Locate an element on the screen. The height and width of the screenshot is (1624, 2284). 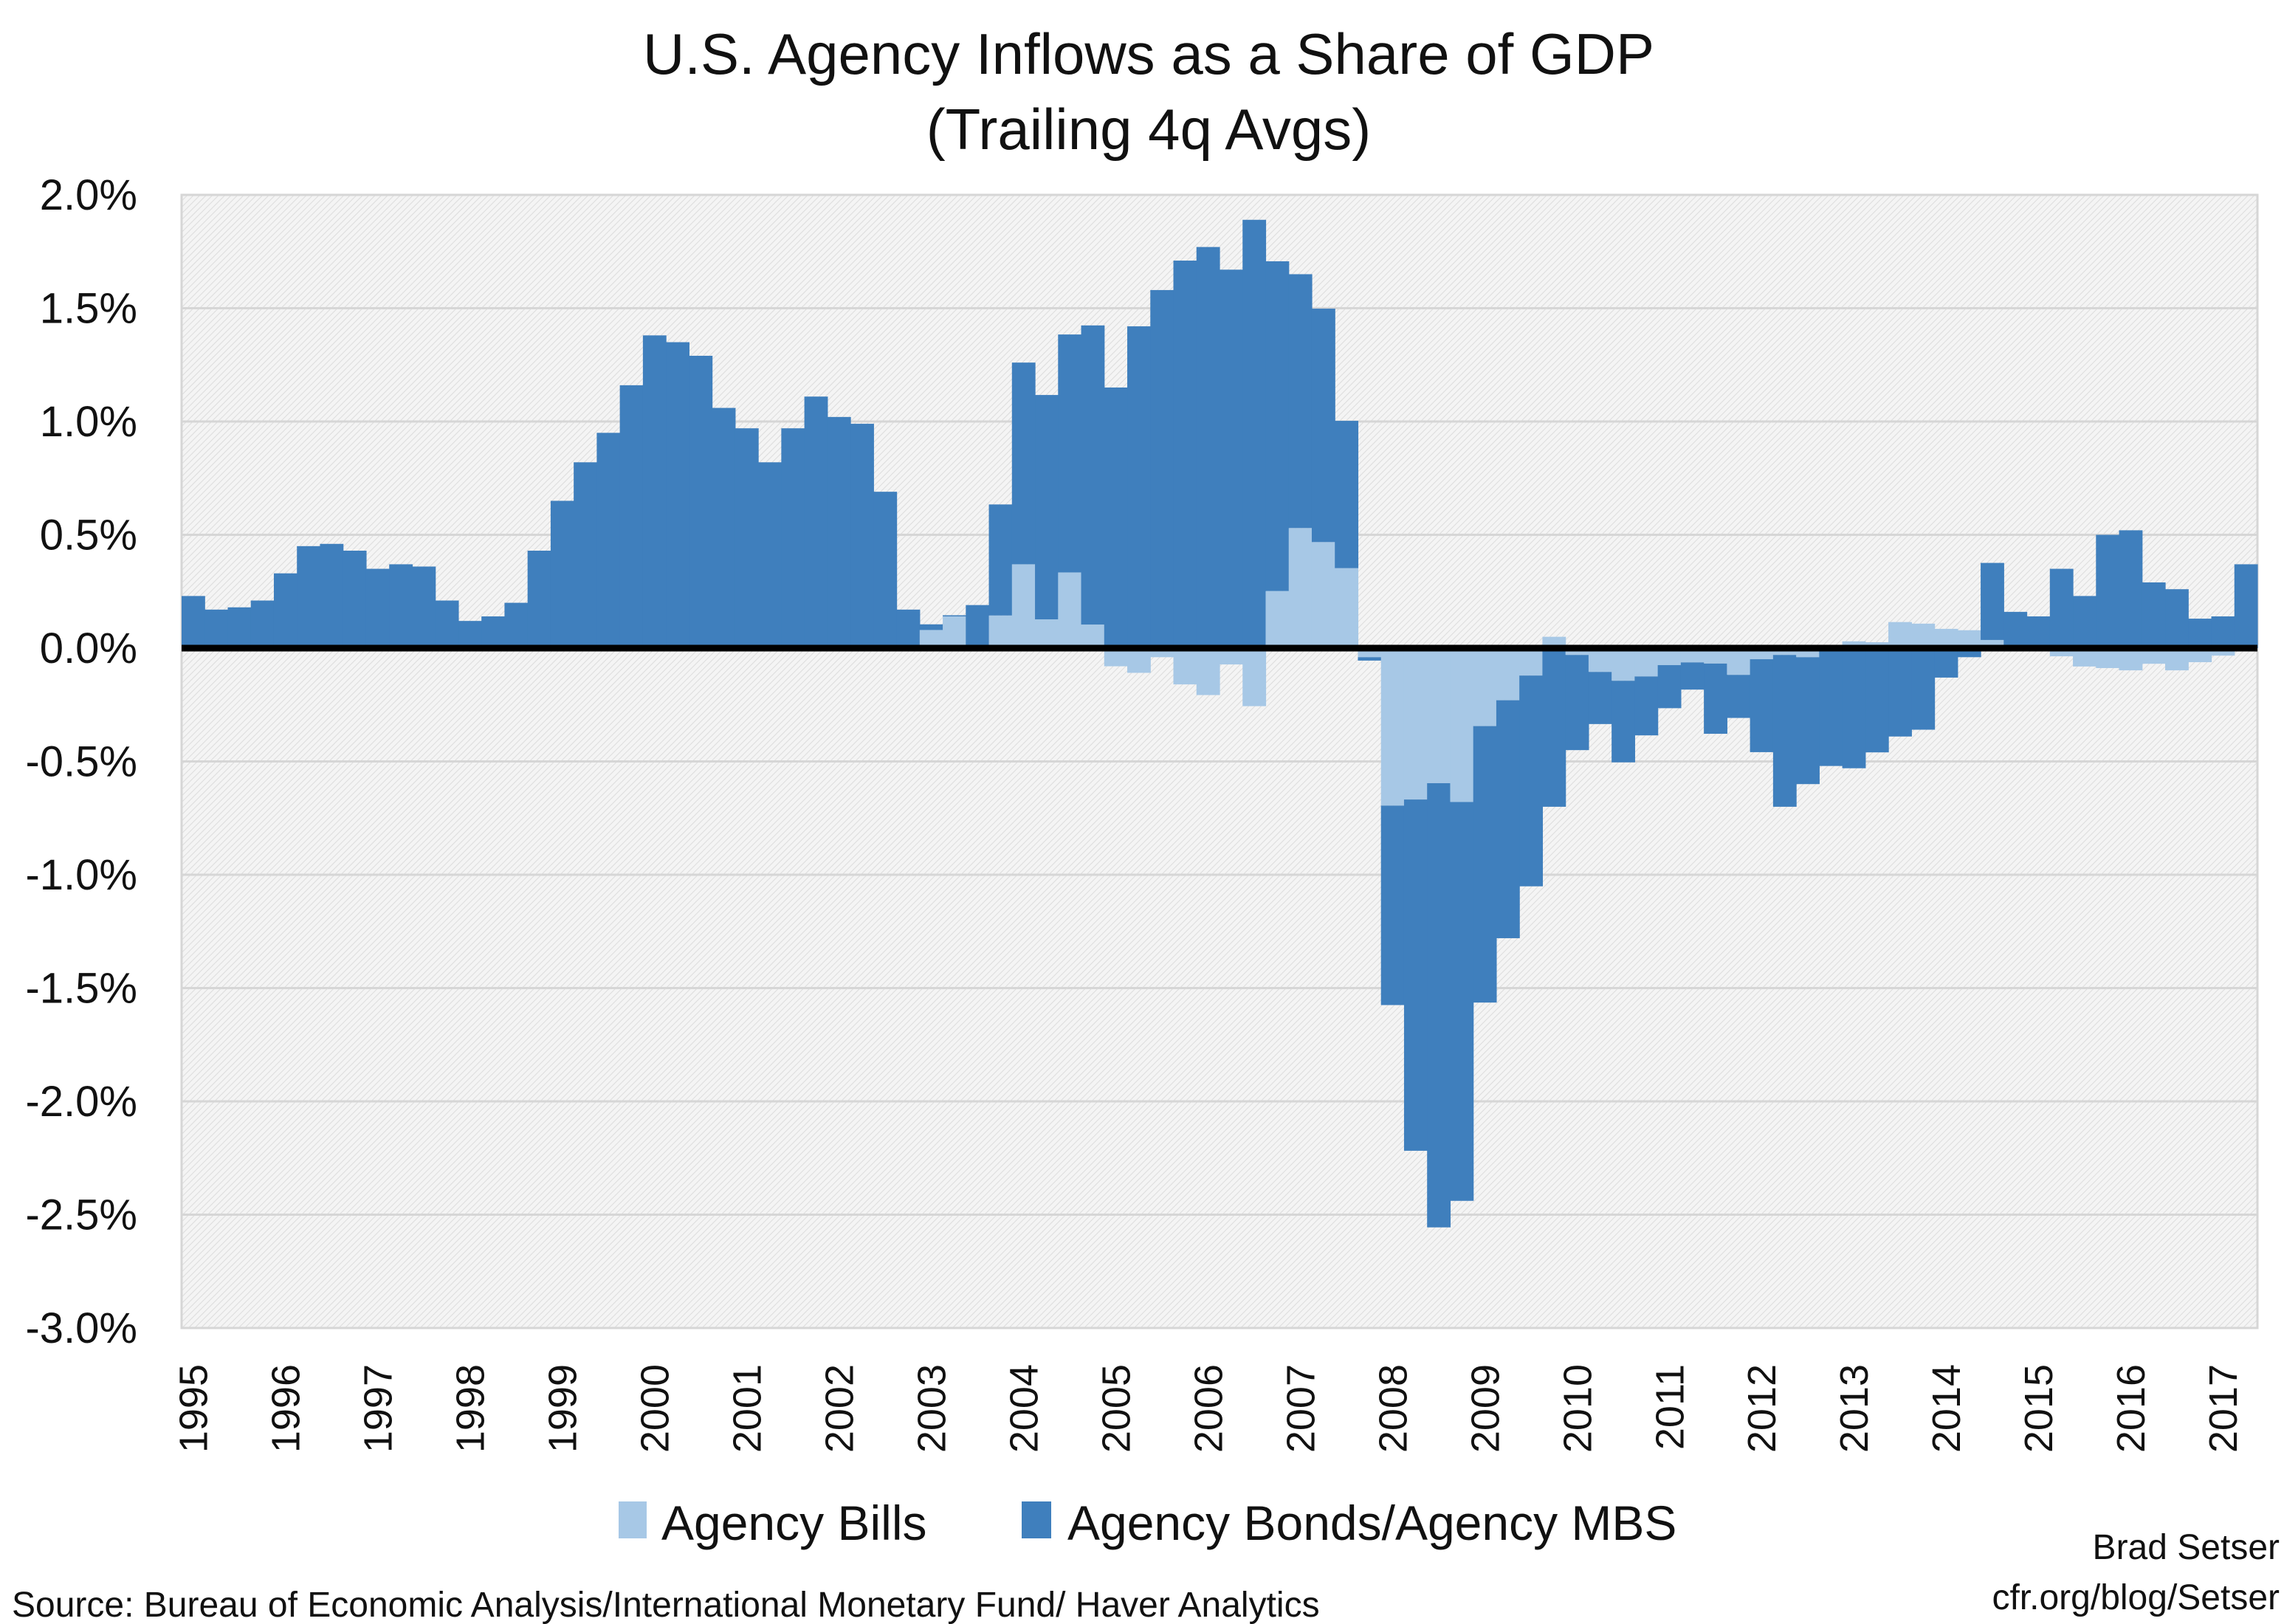
x-tick-label: 2017 is located at coordinates (2224, 1408).